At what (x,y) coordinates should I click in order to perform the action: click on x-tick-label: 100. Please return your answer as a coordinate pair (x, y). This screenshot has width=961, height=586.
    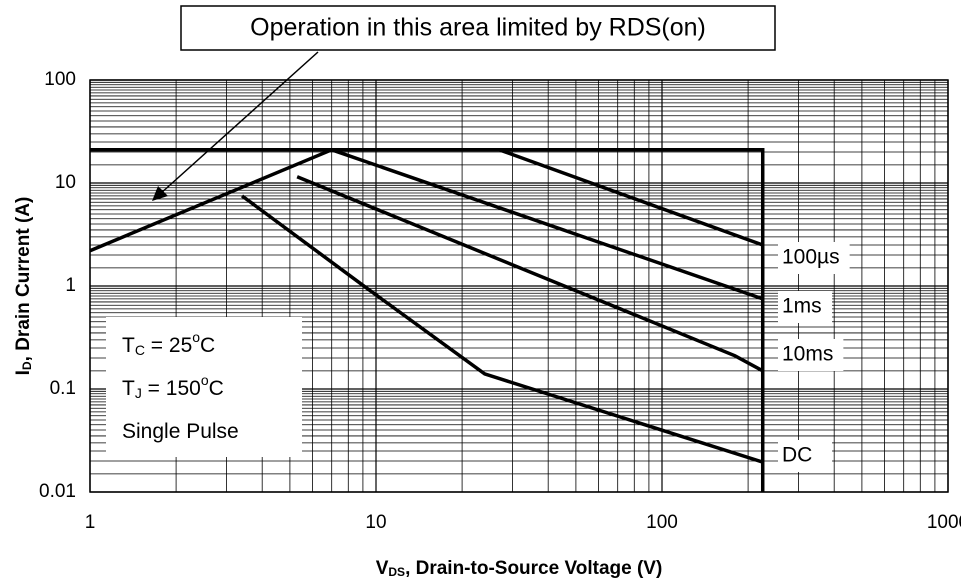
    Looking at the image, I should click on (662, 522).